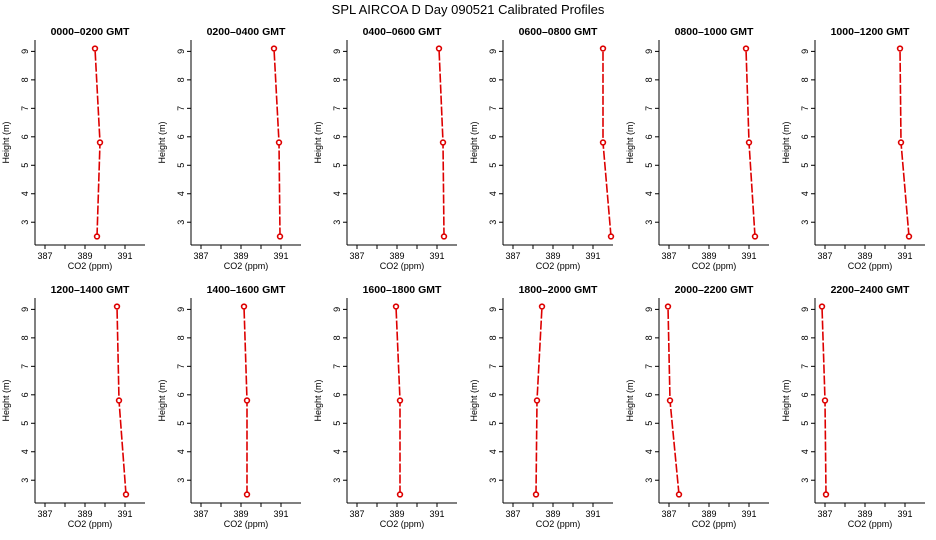 The image size is (936, 540). I want to click on panel-title: 2000–2200 GMT, so click(714, 290).